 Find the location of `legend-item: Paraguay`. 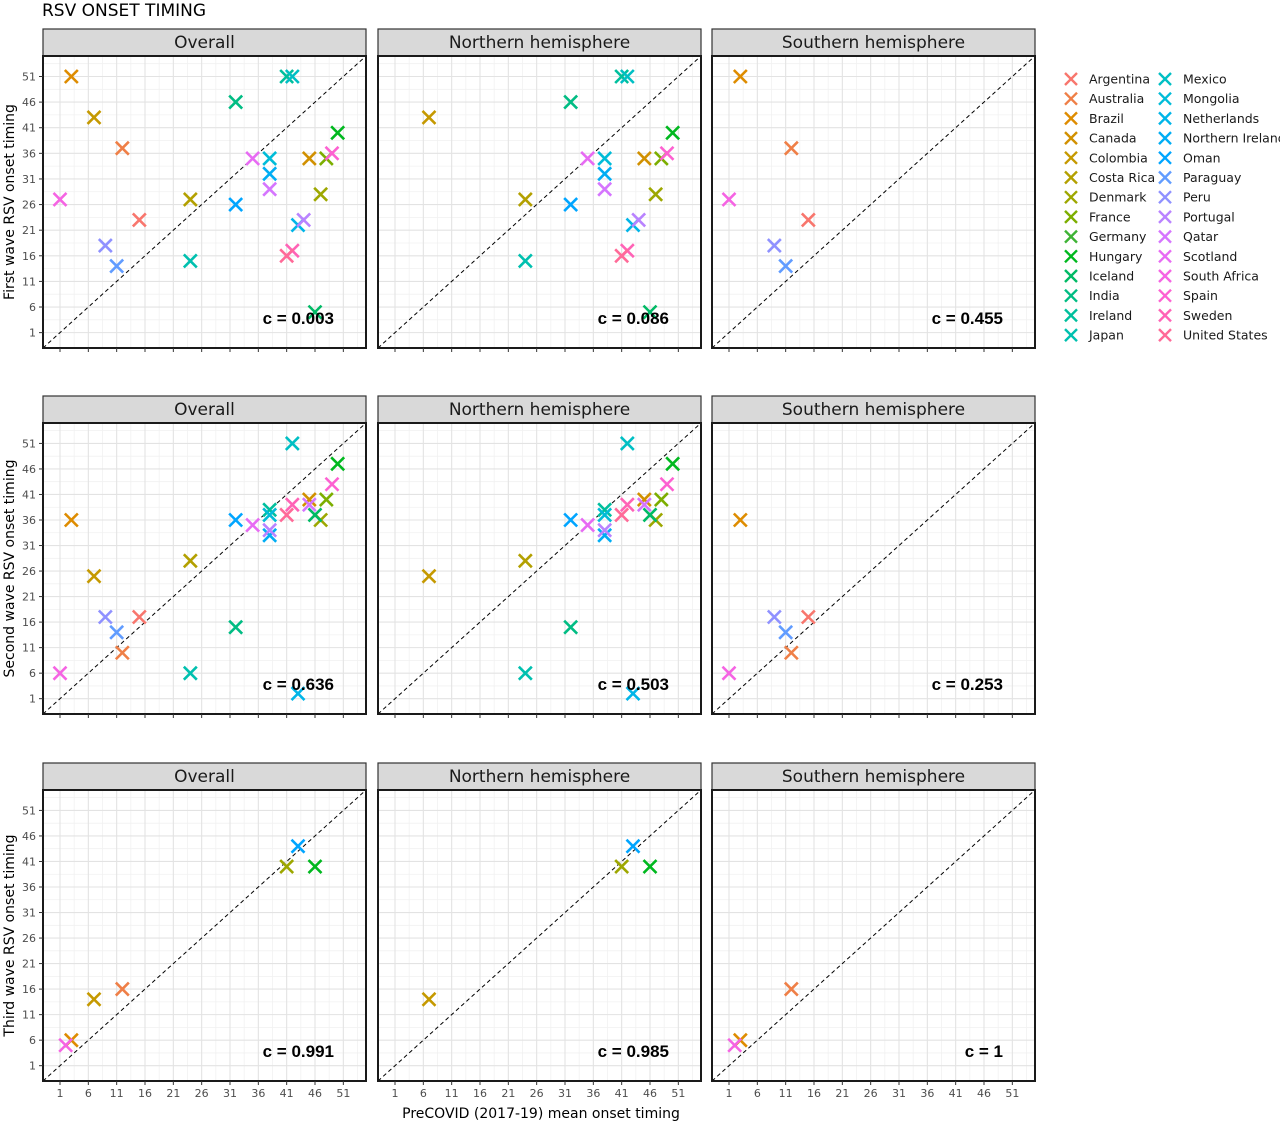

legend-item: Paraguay is located at coordinates (1200, 177).